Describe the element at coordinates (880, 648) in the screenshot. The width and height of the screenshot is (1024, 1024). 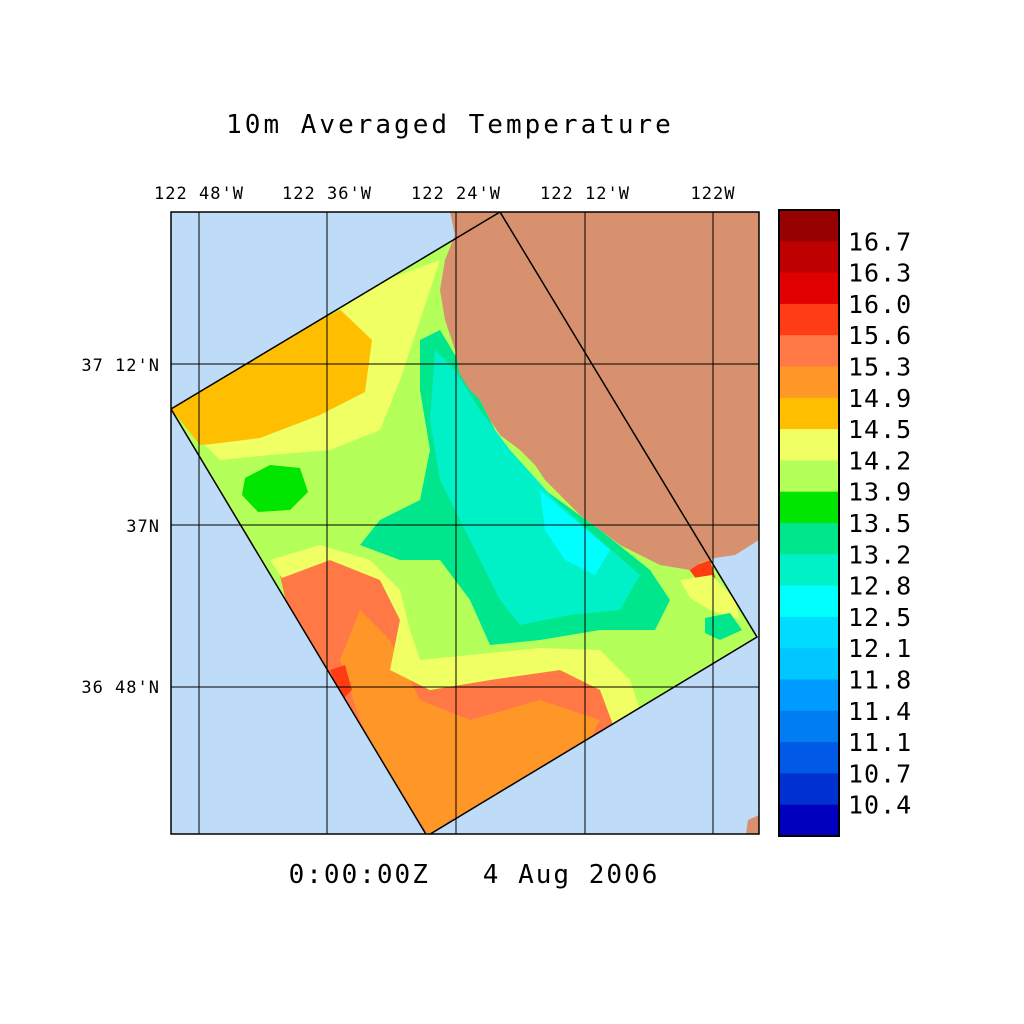
I see `colorbar-label: 12.1` at that location.